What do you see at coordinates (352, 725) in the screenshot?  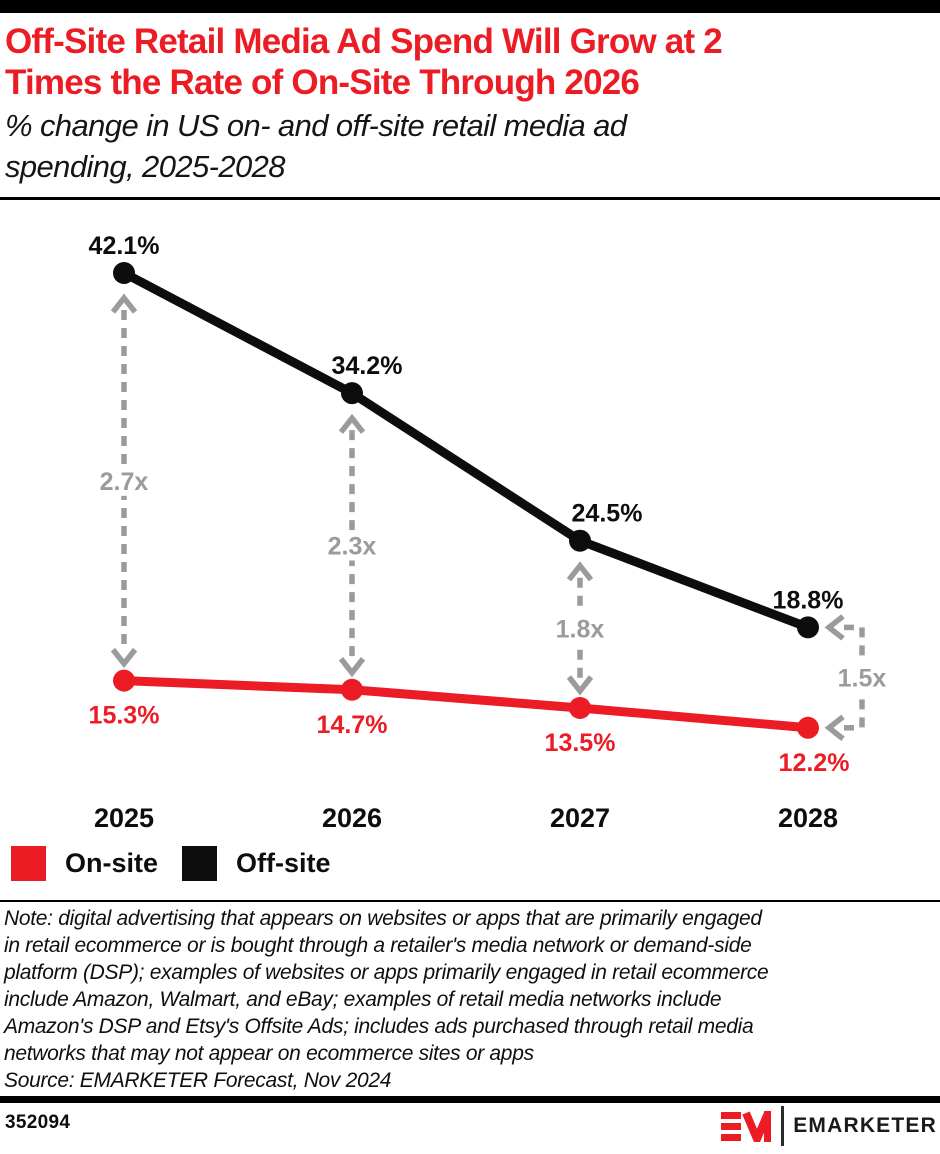 I see `value-label-onsite-2026: 14.7%` at bounding box center [352, 725].